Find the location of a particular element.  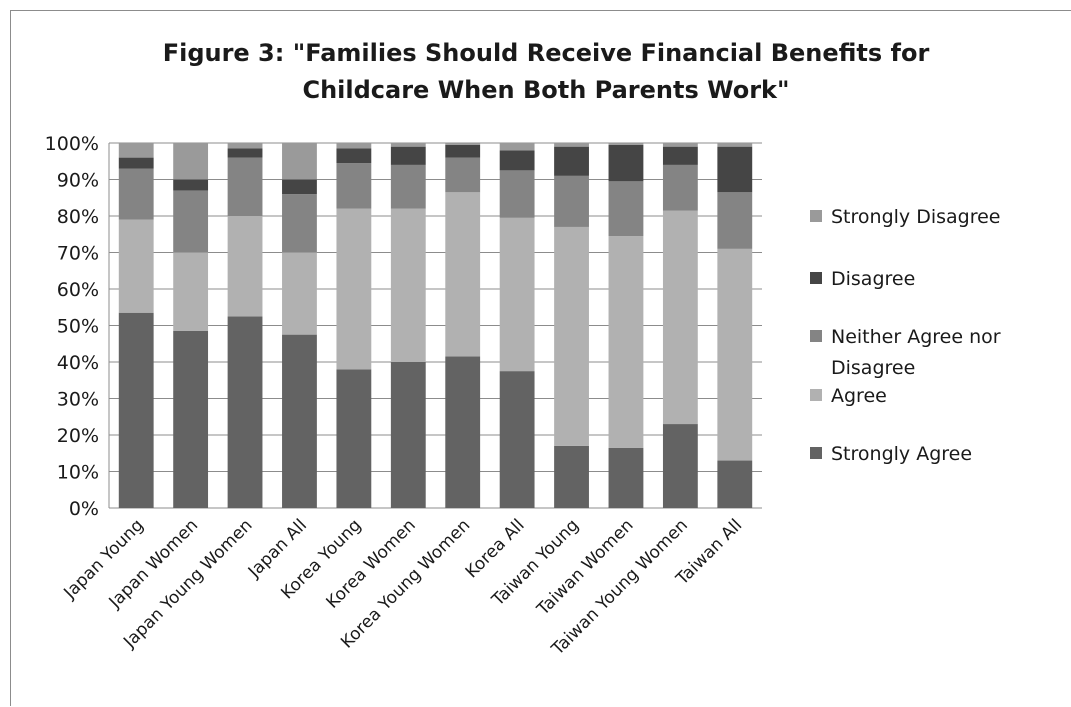

y-tick-label: 40% is located at coordinates (78, 363).